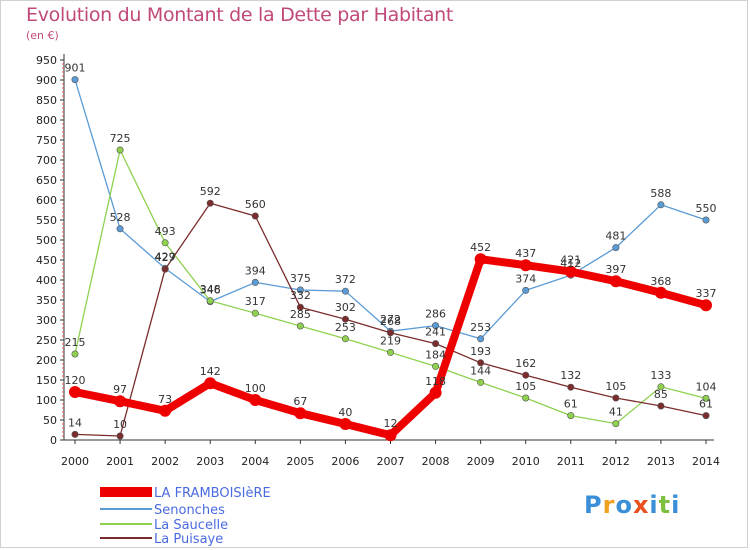  Describe the element at coordinates (345, 279) in the screenshot. I see `data-label: 372` at that location.